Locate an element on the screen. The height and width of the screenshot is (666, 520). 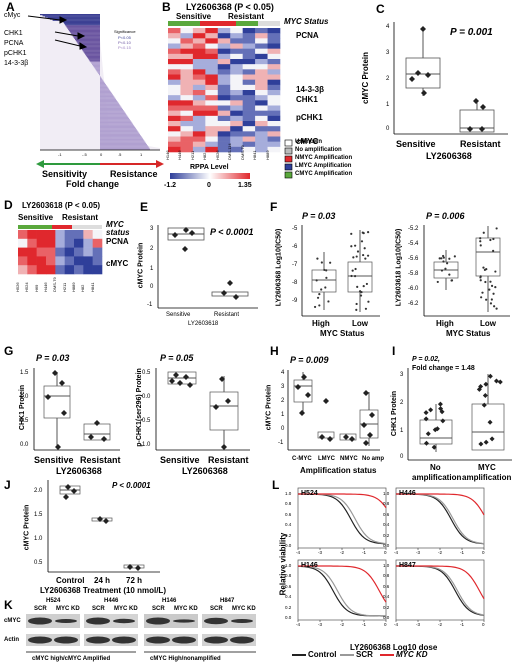
panel-a-gene-cmyc: cMyc is located at coordinates (12, 15).